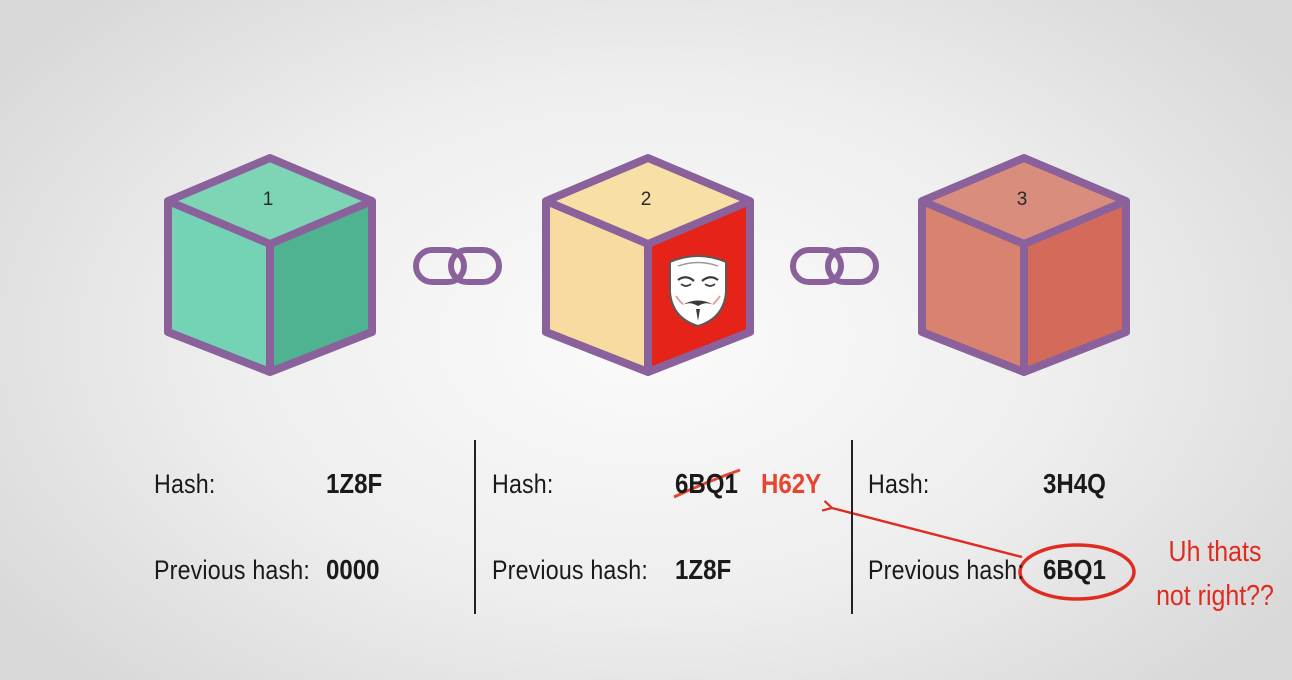 This screenshot has width=1292, height=680. Describe the element at coordinates (899, 484) in the screenshot. I see `block-3-hash-label: Hash:` at that location.